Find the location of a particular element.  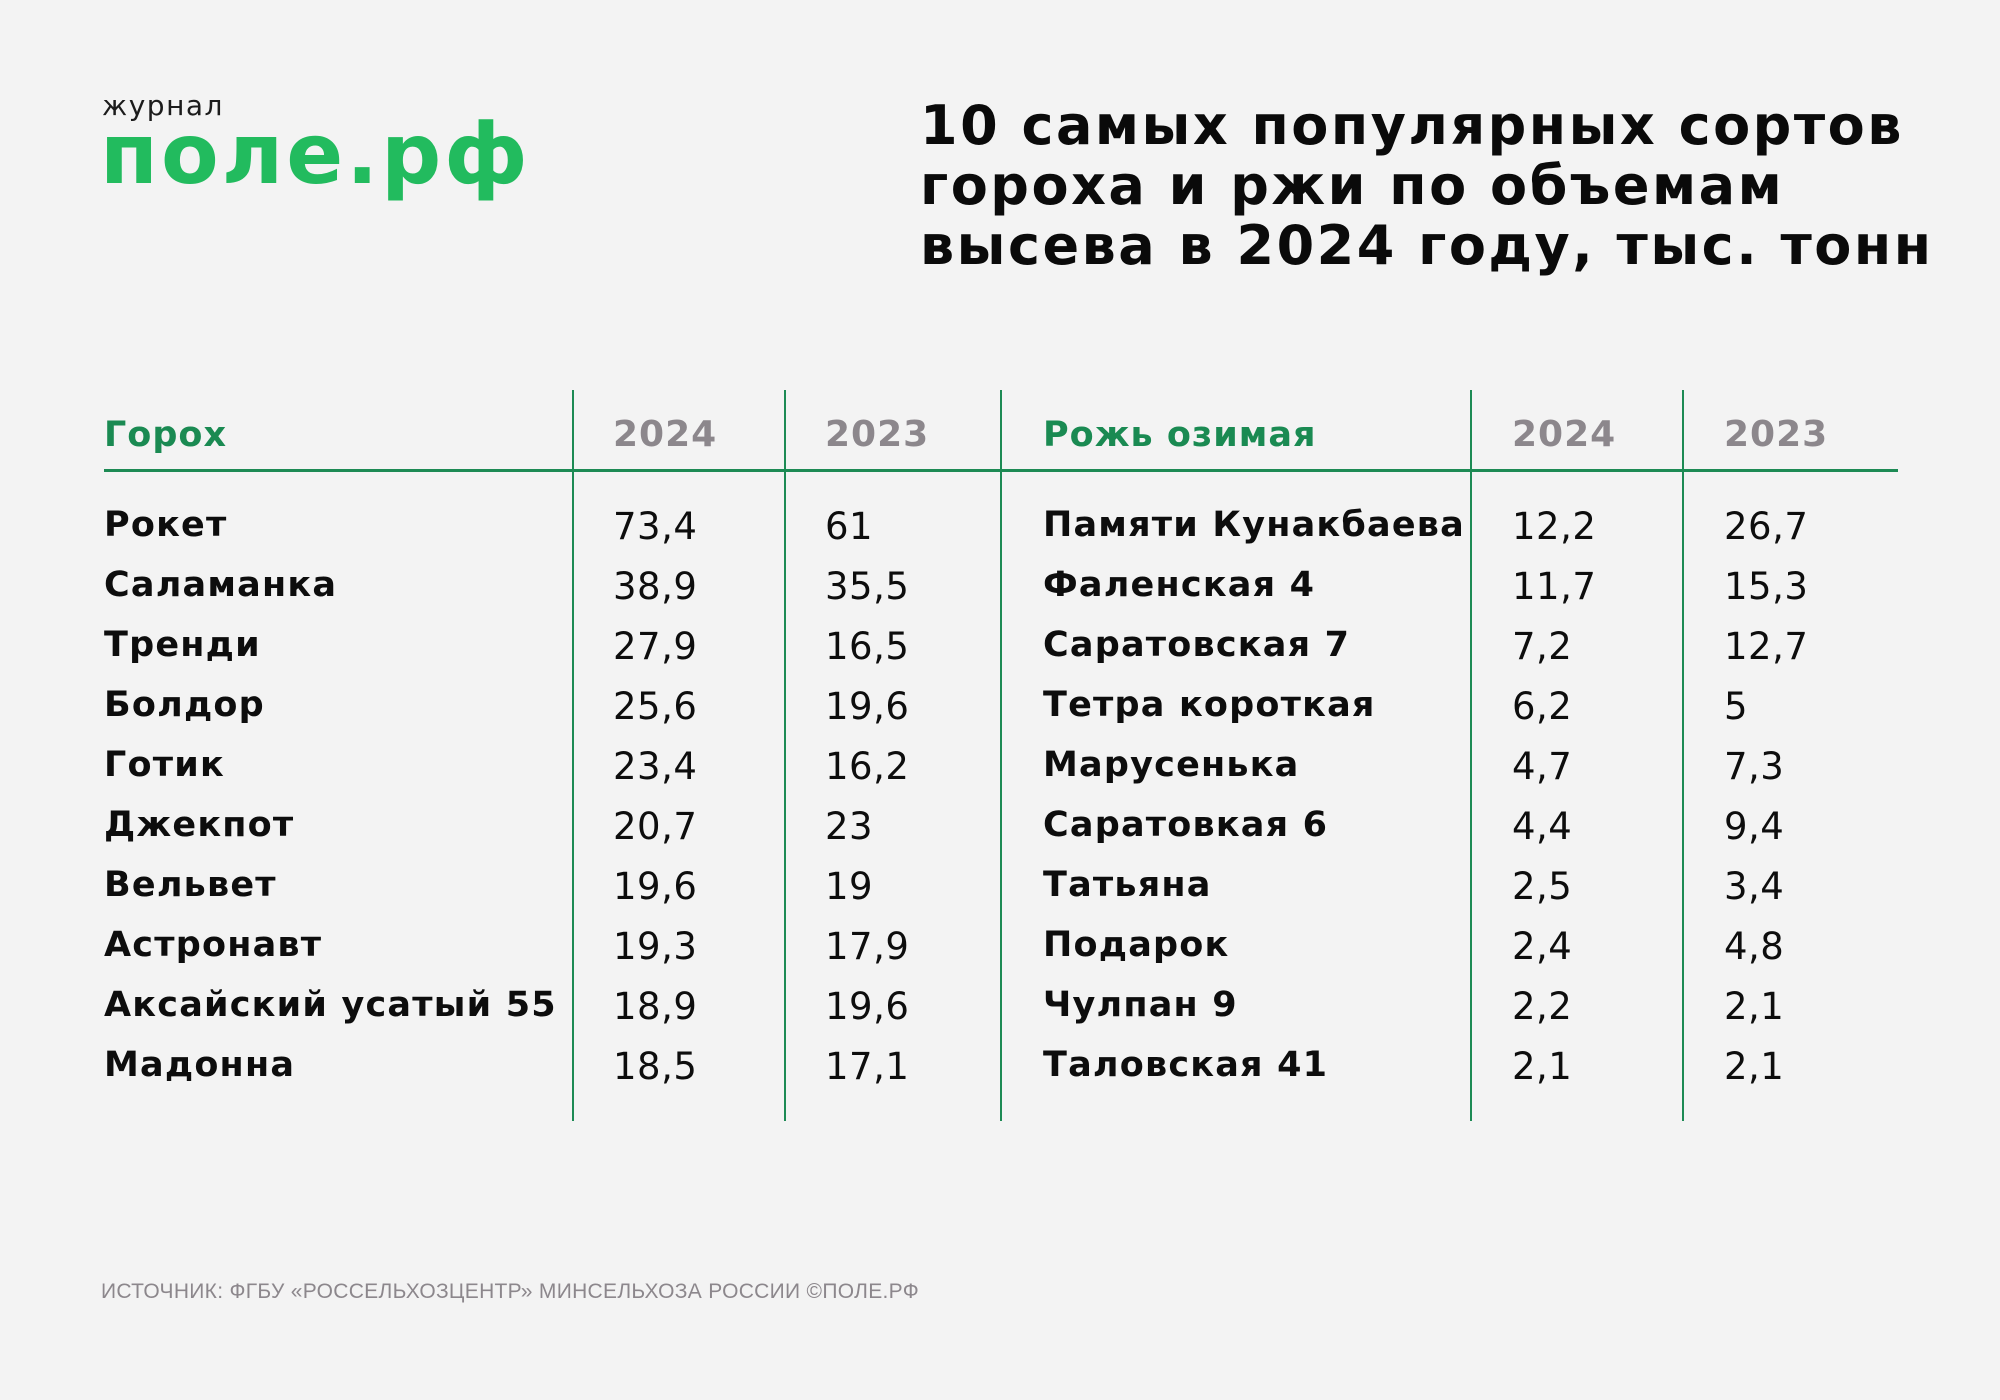

pea-value-2024: 18,5 is located at coordinates (655, 1066).